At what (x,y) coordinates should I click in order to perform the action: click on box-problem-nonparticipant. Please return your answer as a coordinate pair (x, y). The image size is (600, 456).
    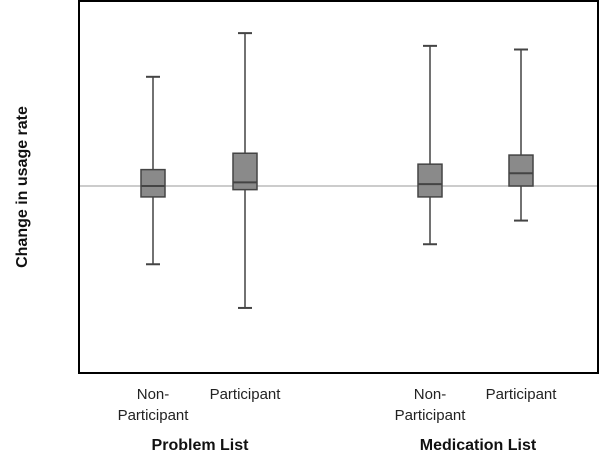
    Looking at the image, I should click on (153, 183).